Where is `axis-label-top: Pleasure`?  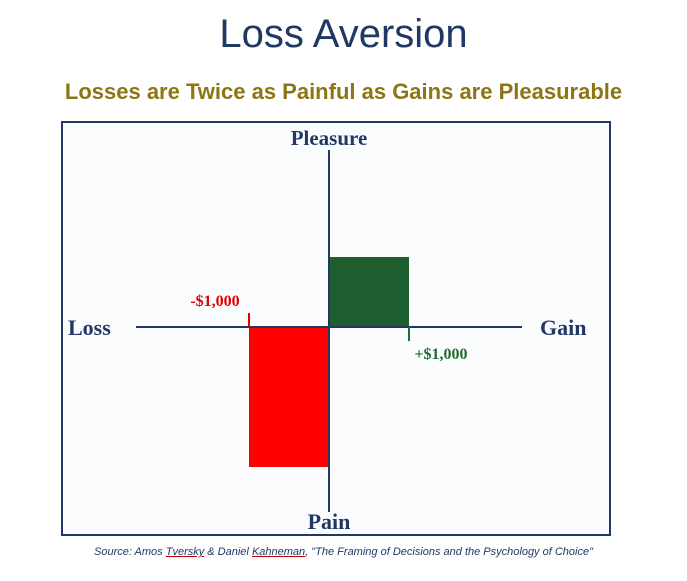
axis-label-top: Pleasure is located at coordinates (329, 138).